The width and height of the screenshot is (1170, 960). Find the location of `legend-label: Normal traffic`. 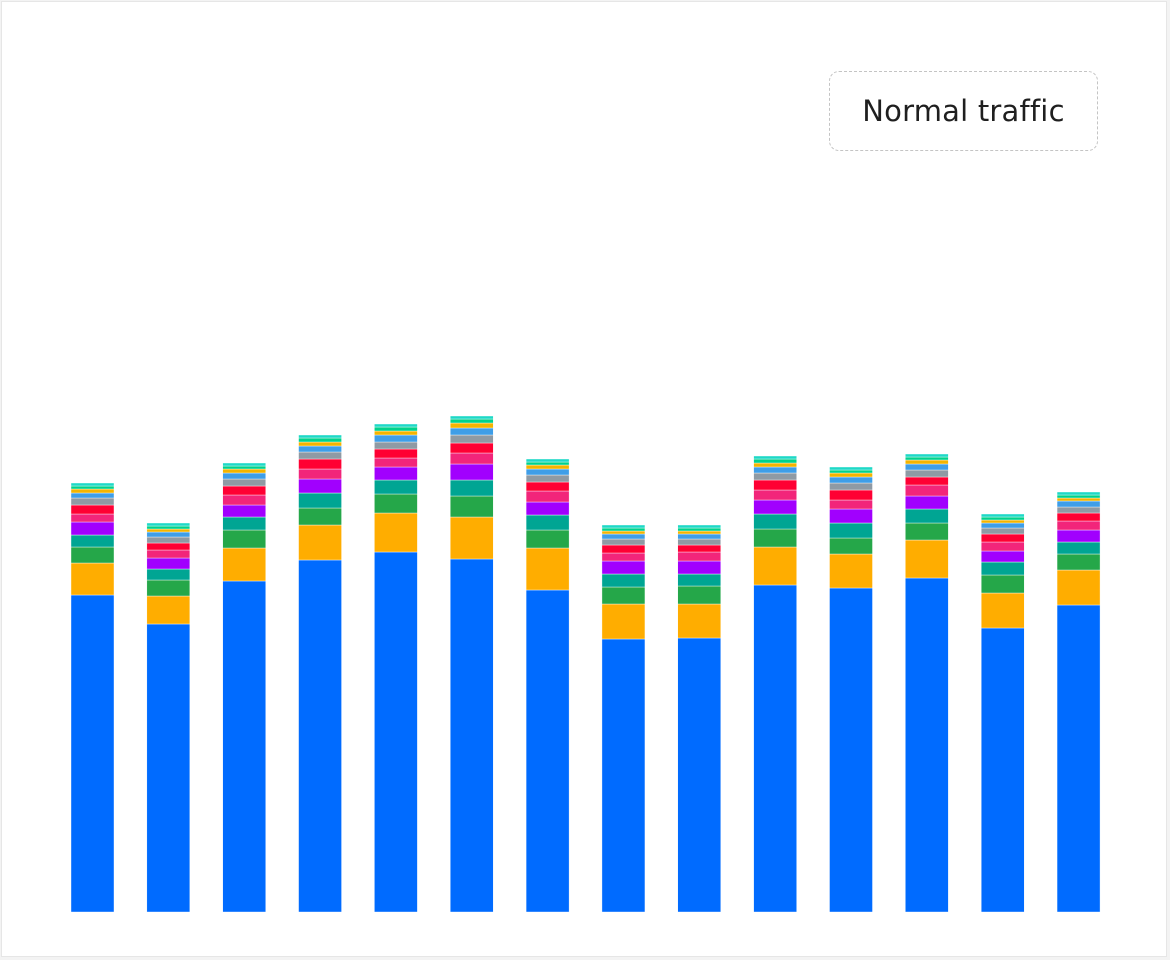

legend-label: Normal traffic is located at coordinates (963, 111).